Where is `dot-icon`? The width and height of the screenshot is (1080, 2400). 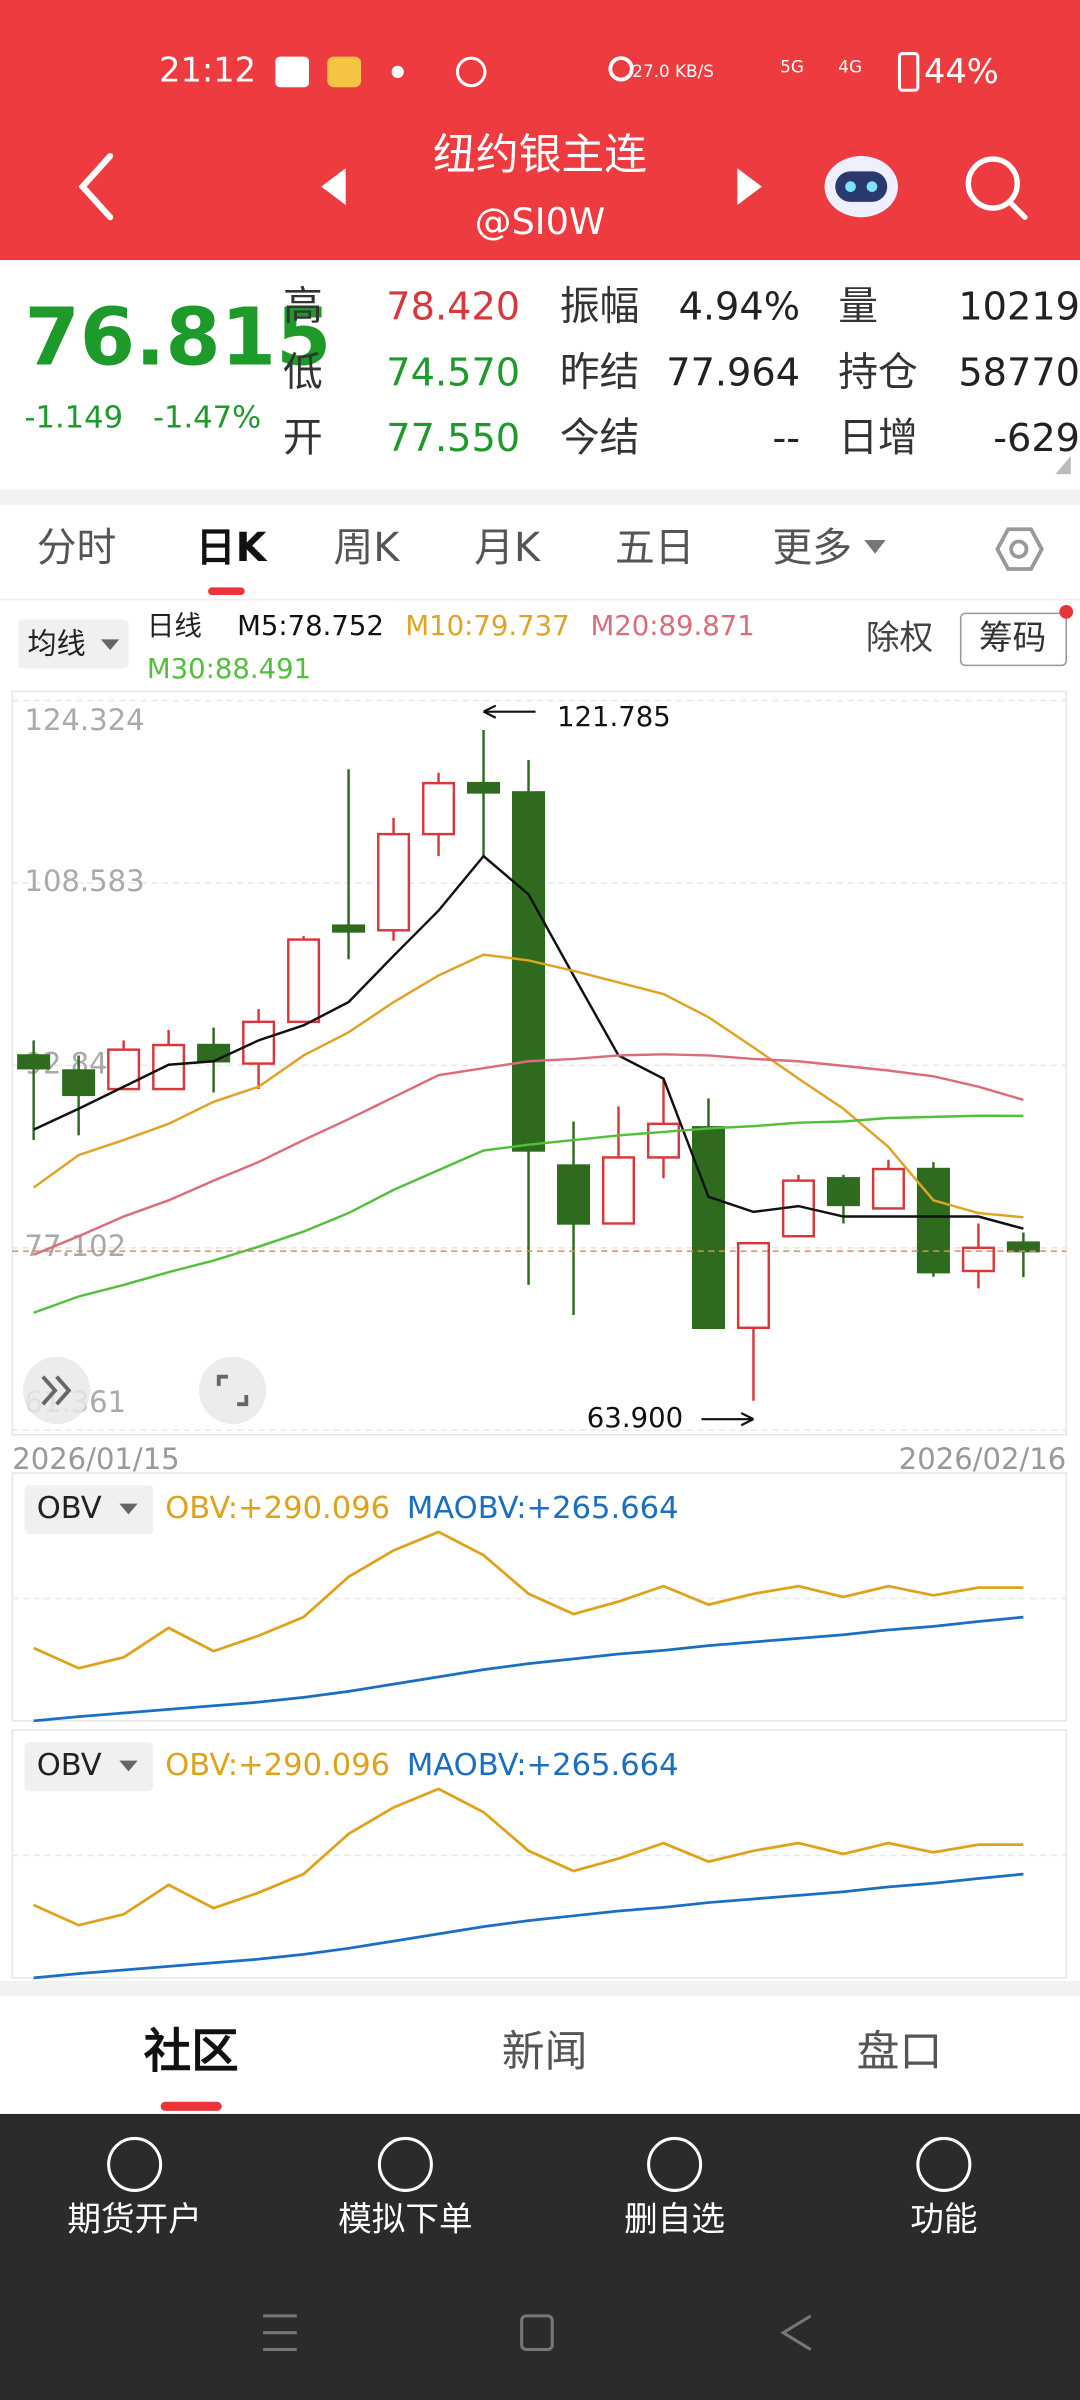 dot-icon is located at coordinates (397, 72).